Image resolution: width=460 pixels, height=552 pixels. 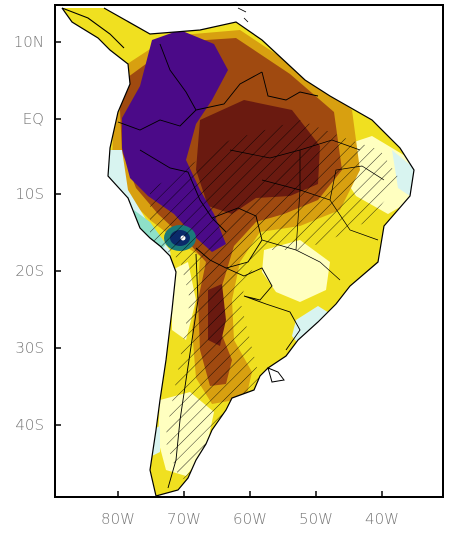 What do you see at coordinates (183, 371) in the screenshot?
I see `border-chile-argentina` at bounding box center [183, 371].